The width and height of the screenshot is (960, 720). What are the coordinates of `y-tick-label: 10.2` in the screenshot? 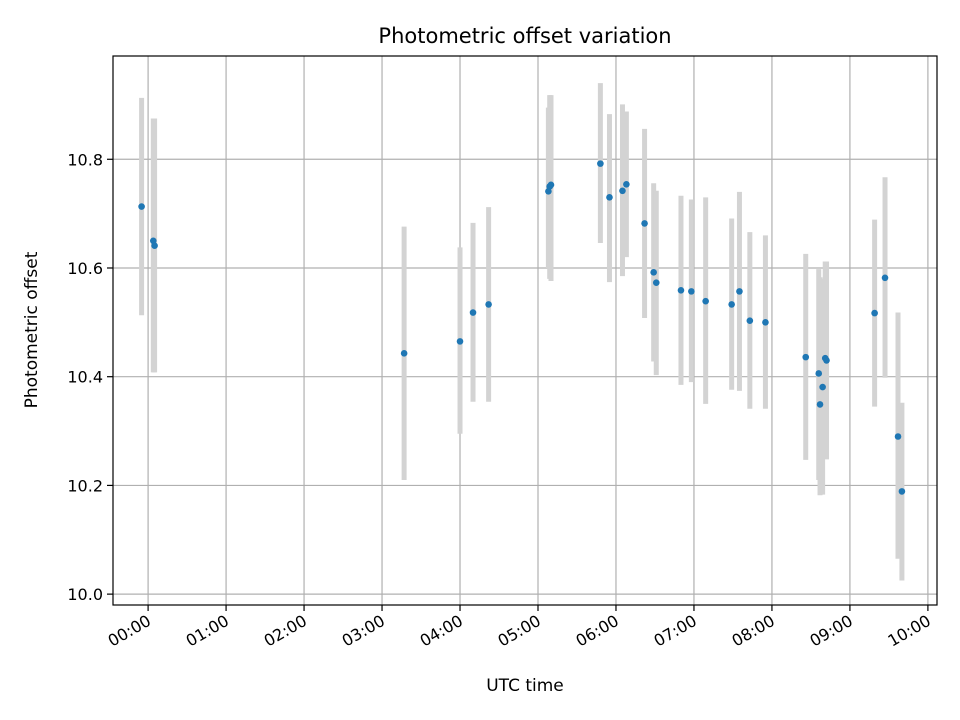 It's located at (85, 485).